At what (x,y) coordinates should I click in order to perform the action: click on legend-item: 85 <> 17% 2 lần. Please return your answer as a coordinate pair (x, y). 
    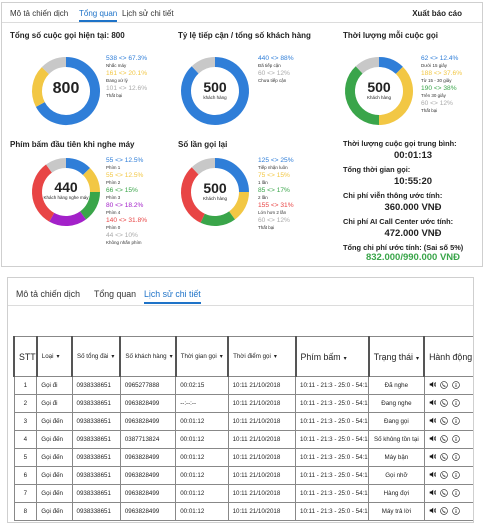
    Looking at the image, I should click on (276, 194).